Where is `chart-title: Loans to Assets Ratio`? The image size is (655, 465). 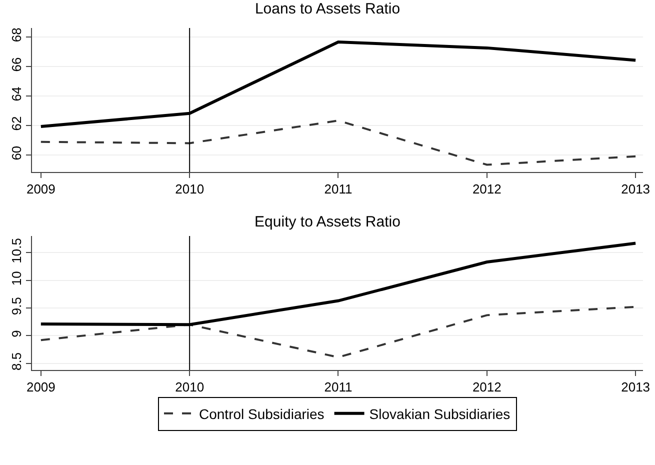
chart-title: Loans to Assets Ratio is located at coordinates (327, 9).